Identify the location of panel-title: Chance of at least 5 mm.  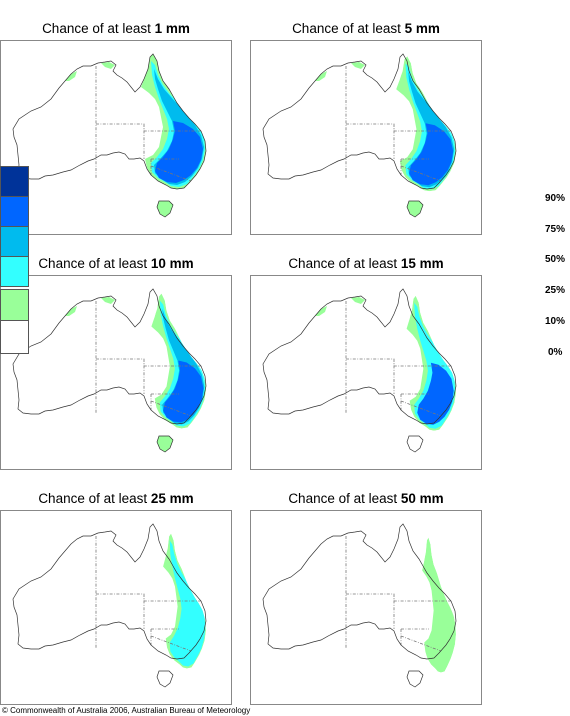
(366, 28).